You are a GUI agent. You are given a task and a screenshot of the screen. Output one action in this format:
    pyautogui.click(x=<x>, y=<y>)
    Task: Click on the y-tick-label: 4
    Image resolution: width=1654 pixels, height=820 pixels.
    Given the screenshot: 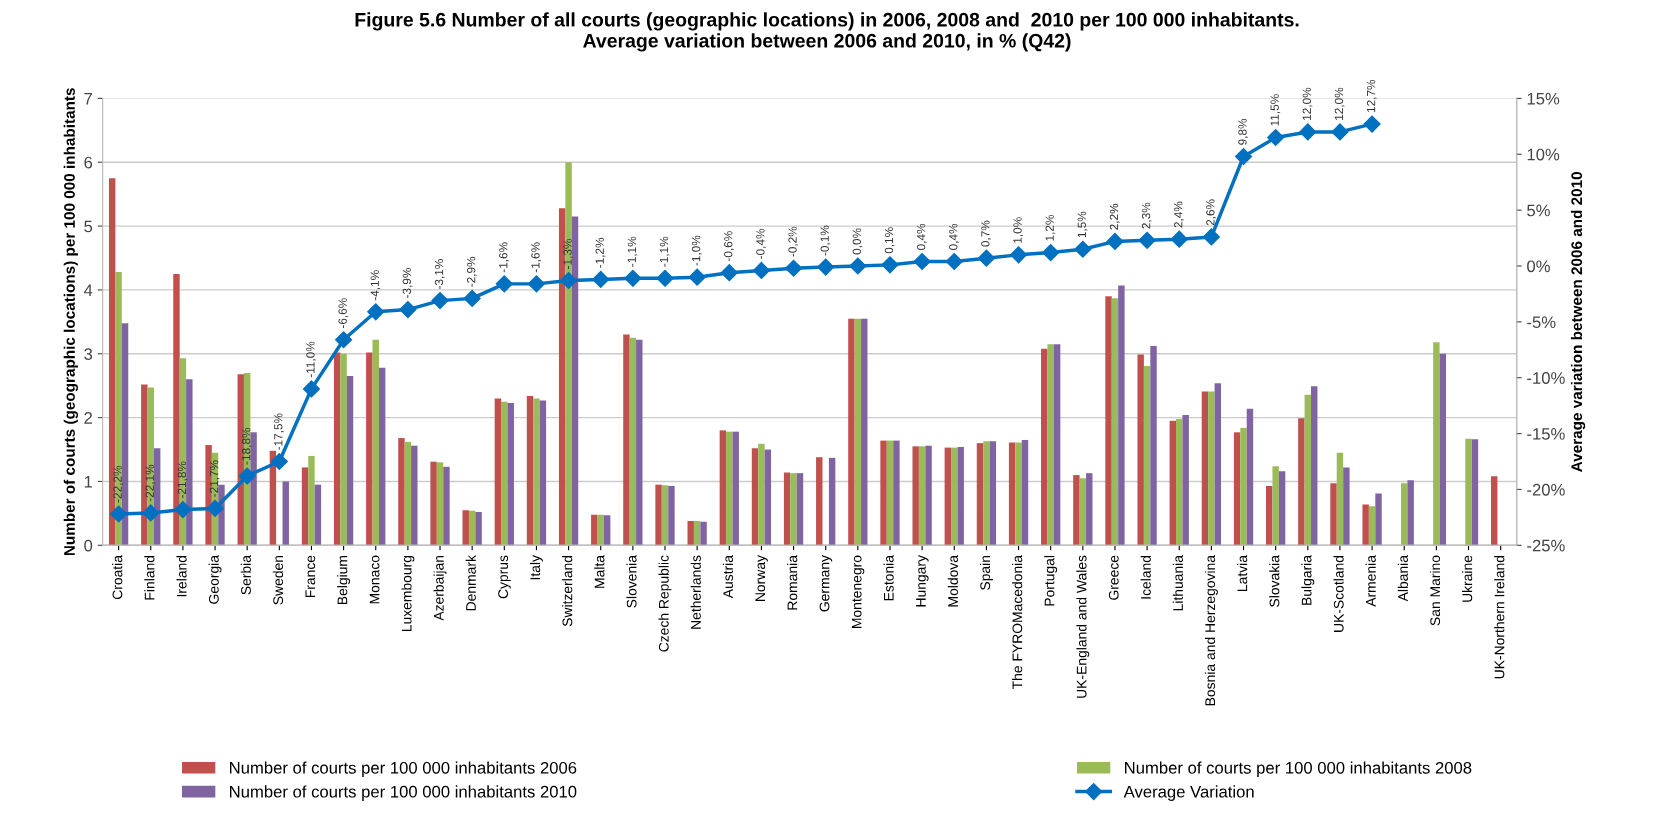 What is the action you would take?
    pyautogui.click(x=88, y=290)
    